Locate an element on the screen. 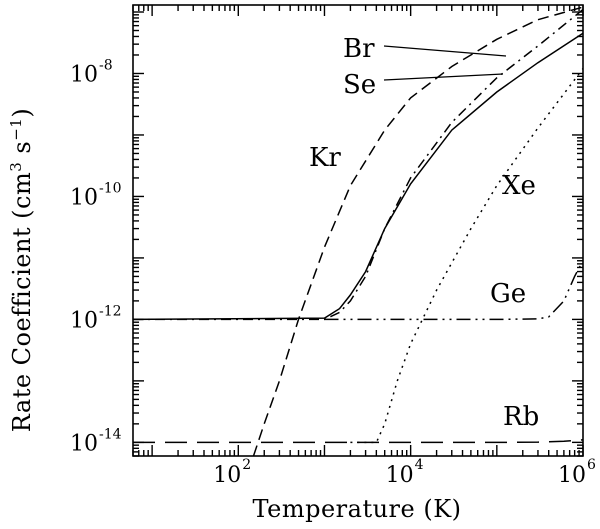  y-axis-title-end: ) is located at coordinates (22, 113).